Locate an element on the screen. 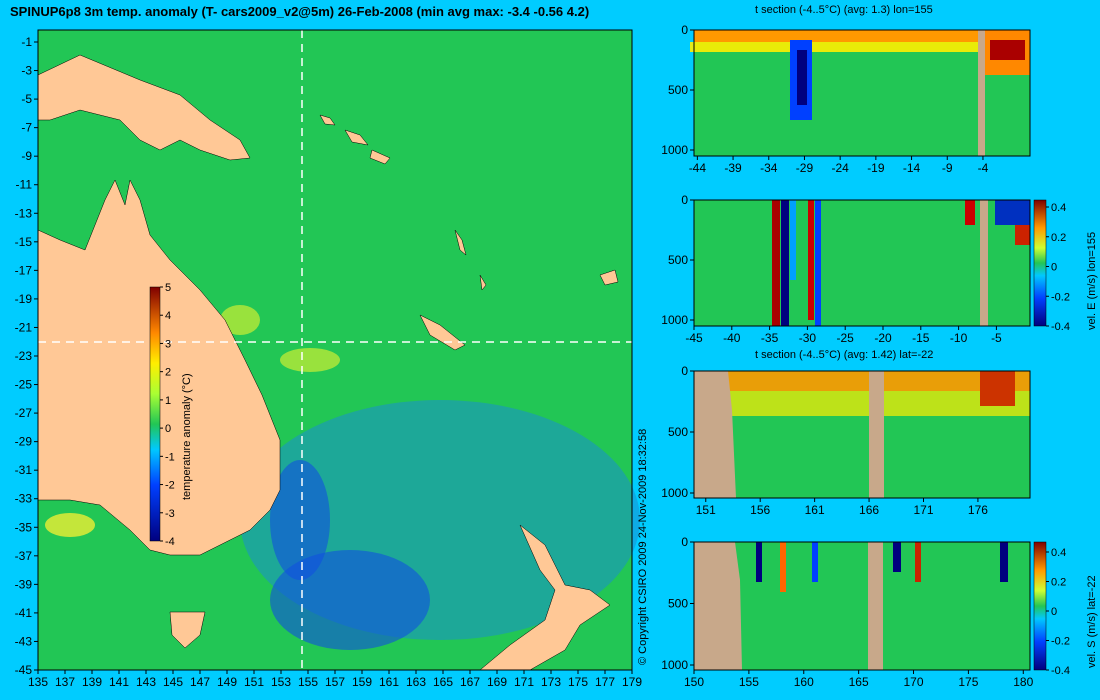  x-tick-label: -4 is located at coordinates (983, 168).